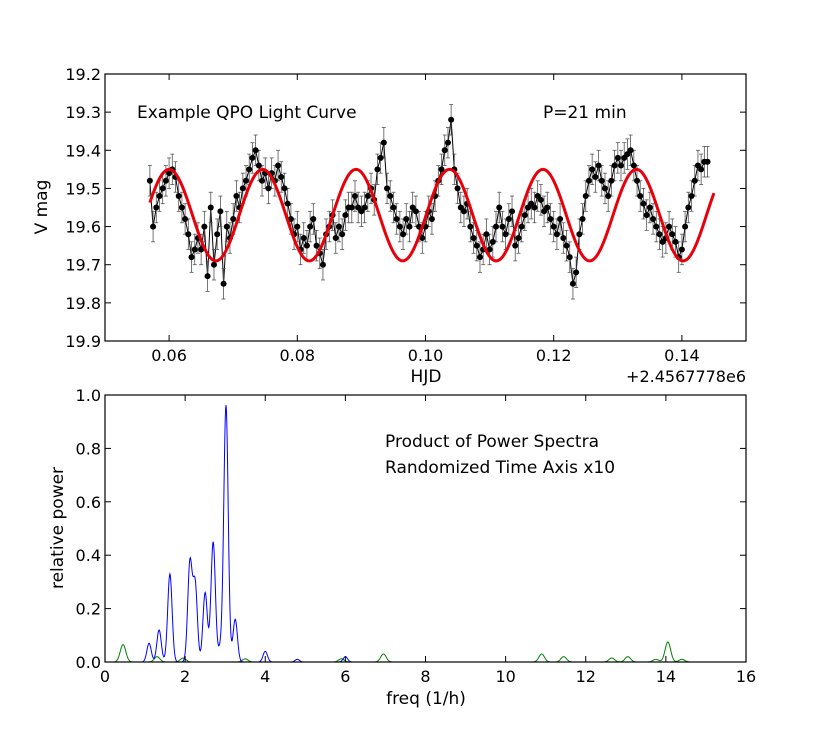 This screenshot has height=736, width=830. Describe the element at coordinates (83, 303) in the screenshot. I see `y-tick-label: 19.8` at that location.